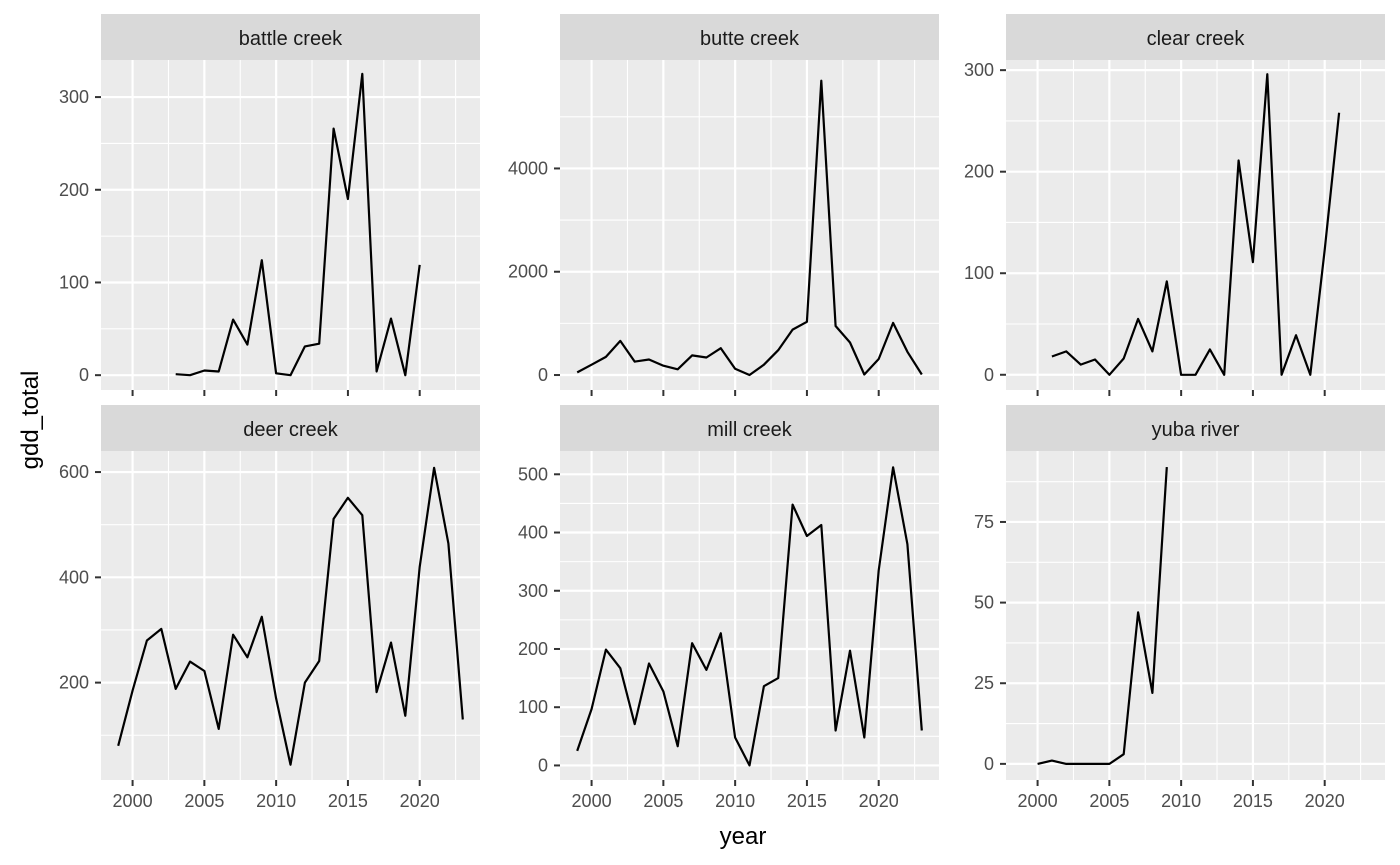  I want to click on facet-strip-label: battle creek, so click(291, 39).